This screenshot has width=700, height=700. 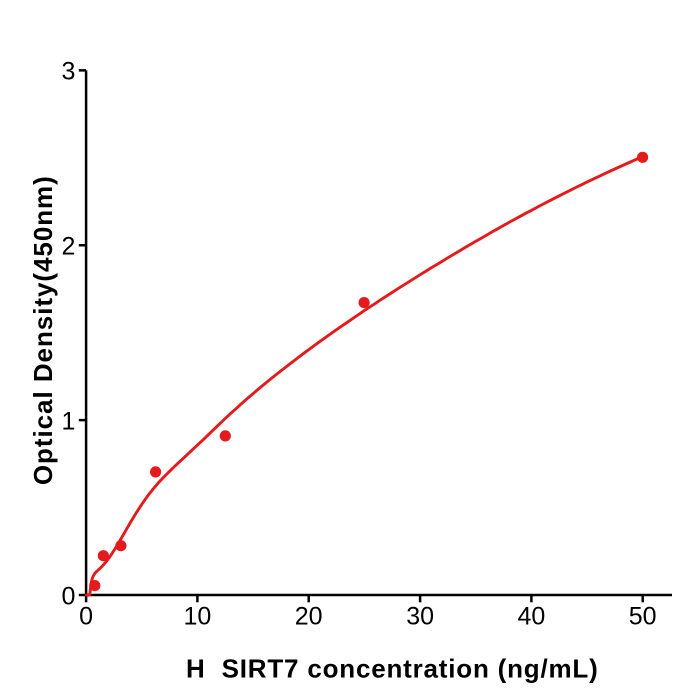 What do you see at coordinates (68, 72) in the screenshot?
I see `svg-text: 3` at bounding box center [68, 72].